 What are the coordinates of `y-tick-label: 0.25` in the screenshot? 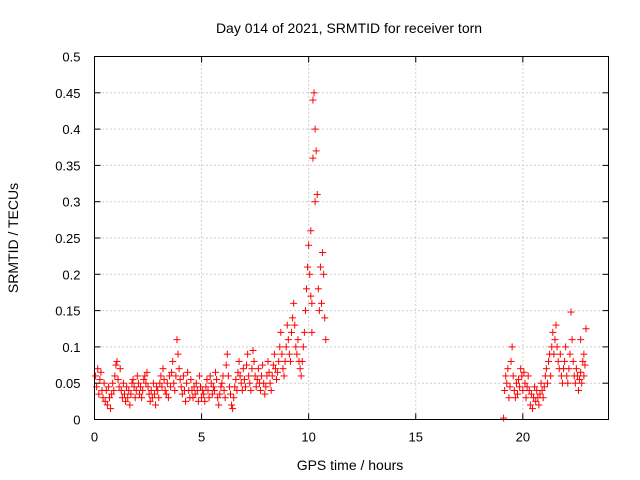 It's located at (67, 238).